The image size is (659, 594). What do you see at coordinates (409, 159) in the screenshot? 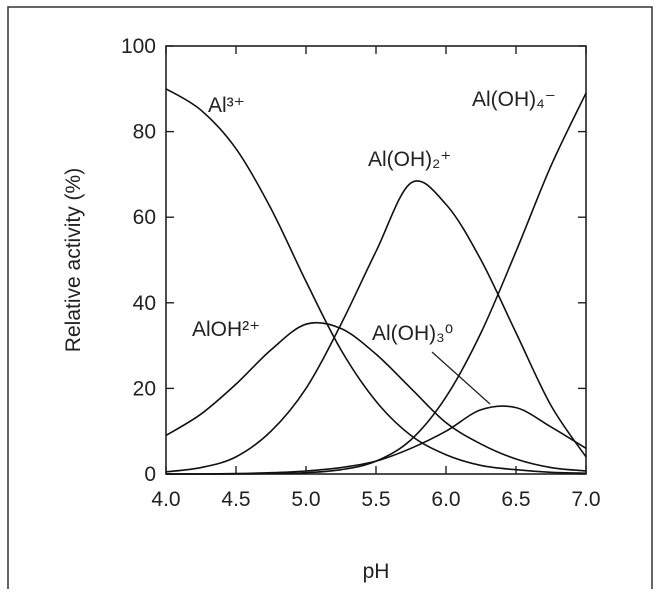
I see `curve-label: Al(OH)₂⁺` at bounding box center [409, 159].